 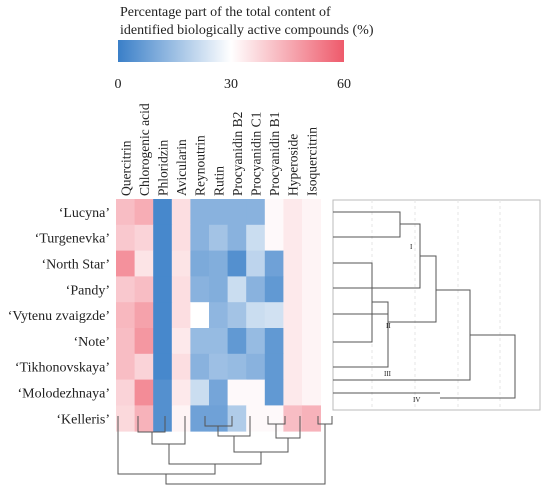 What do you see at coordinates (311, 161) in the screenshot?
I see `column-label: Isoquercitrin` at bounding box center [311, 161].